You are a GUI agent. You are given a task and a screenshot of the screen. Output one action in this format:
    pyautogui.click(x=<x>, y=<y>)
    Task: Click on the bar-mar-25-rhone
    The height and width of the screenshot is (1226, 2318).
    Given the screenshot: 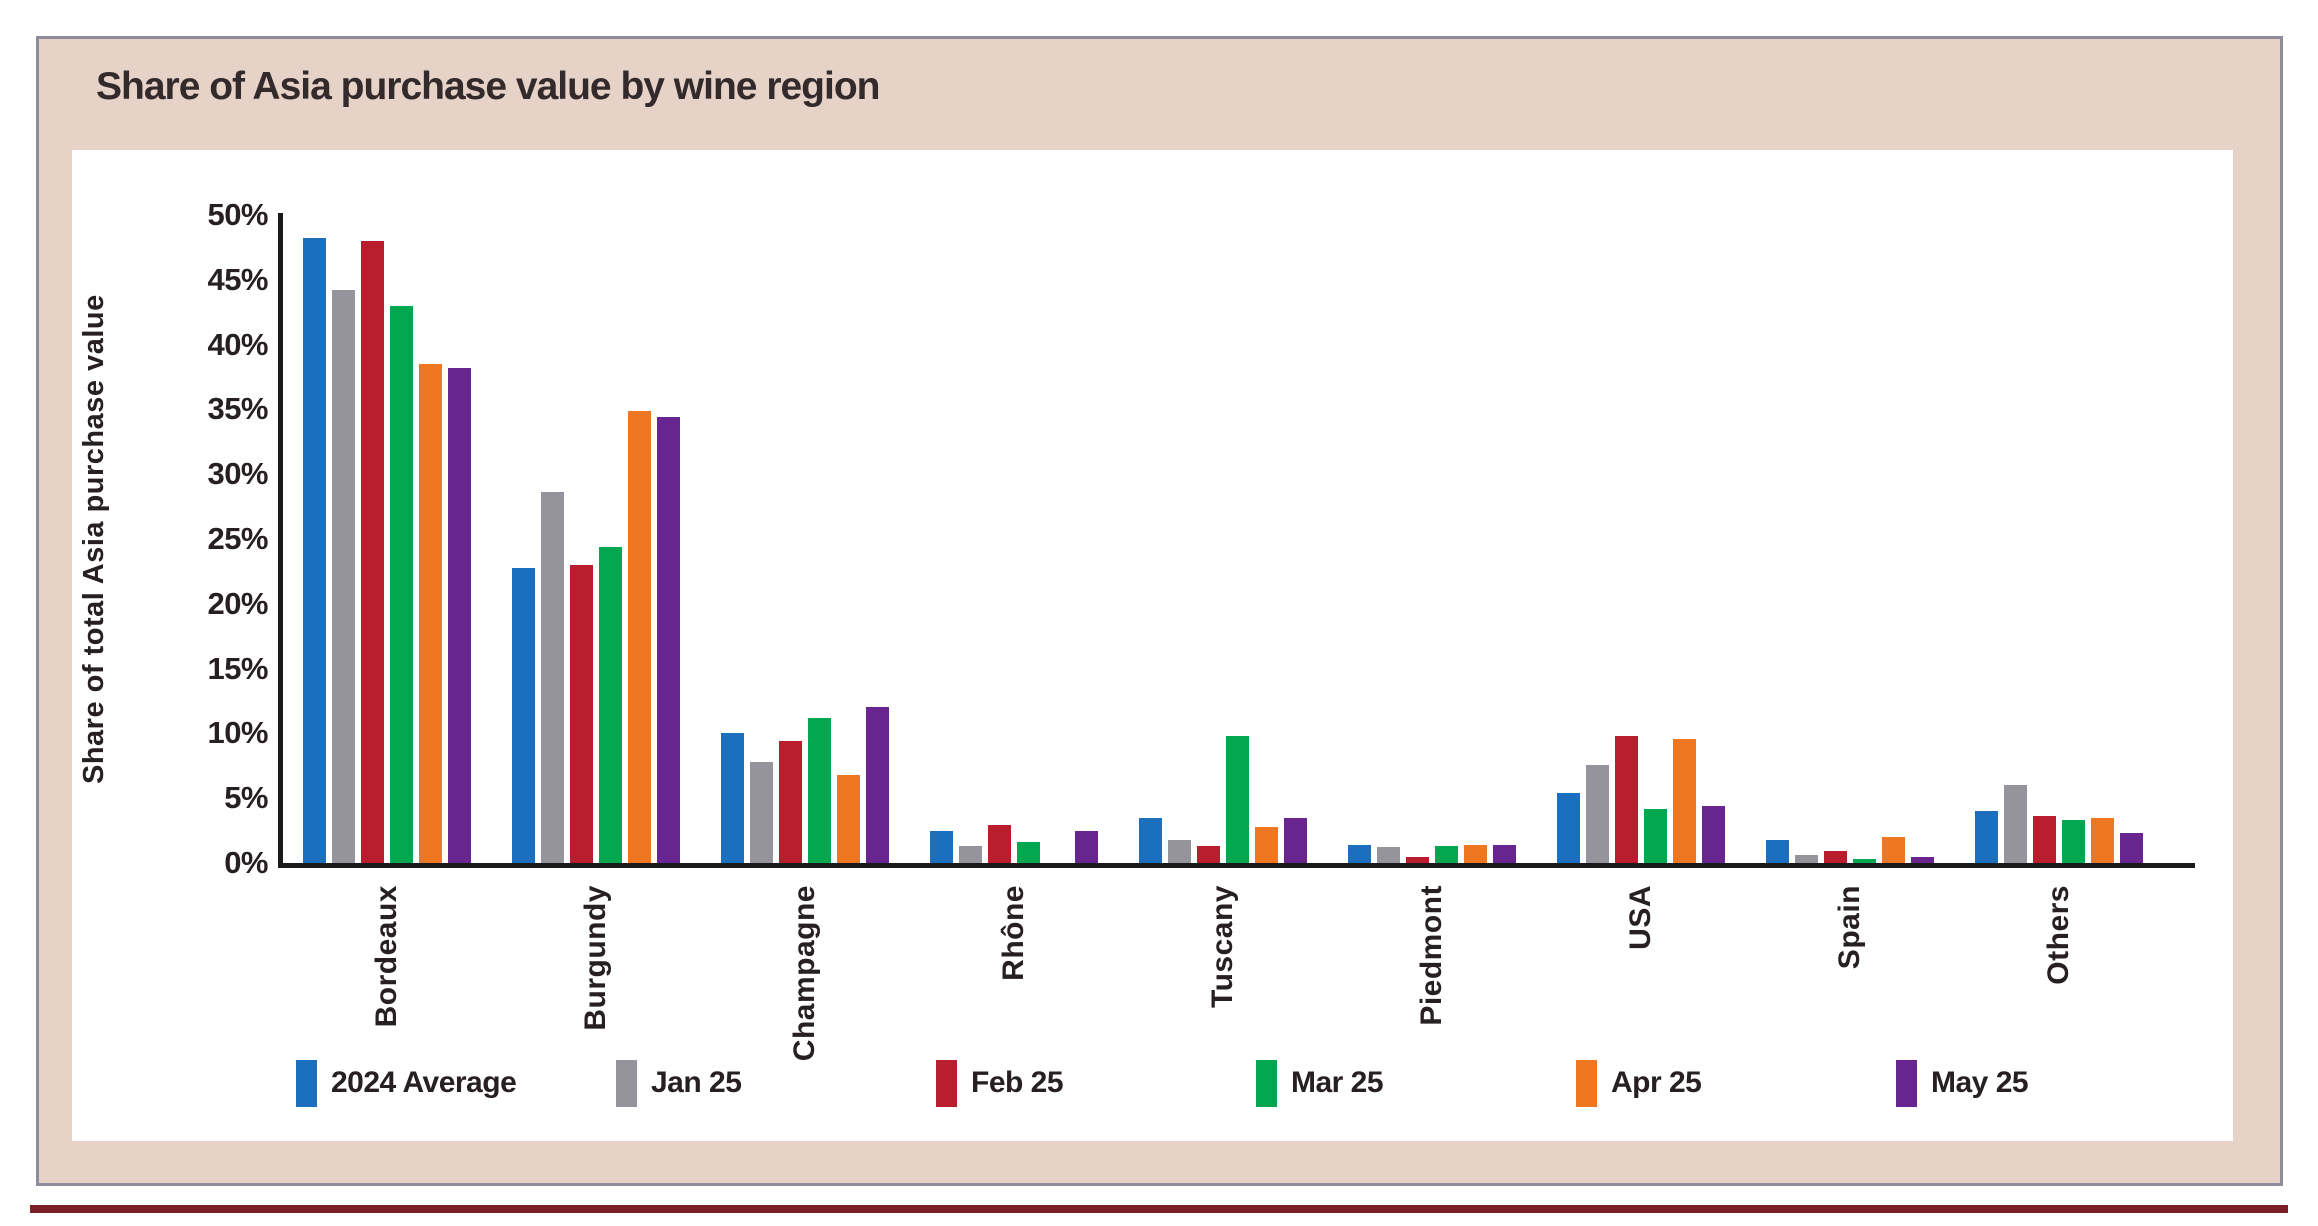 What is the action you would take?
    pyautogui.click(x=1028, y=852)
    